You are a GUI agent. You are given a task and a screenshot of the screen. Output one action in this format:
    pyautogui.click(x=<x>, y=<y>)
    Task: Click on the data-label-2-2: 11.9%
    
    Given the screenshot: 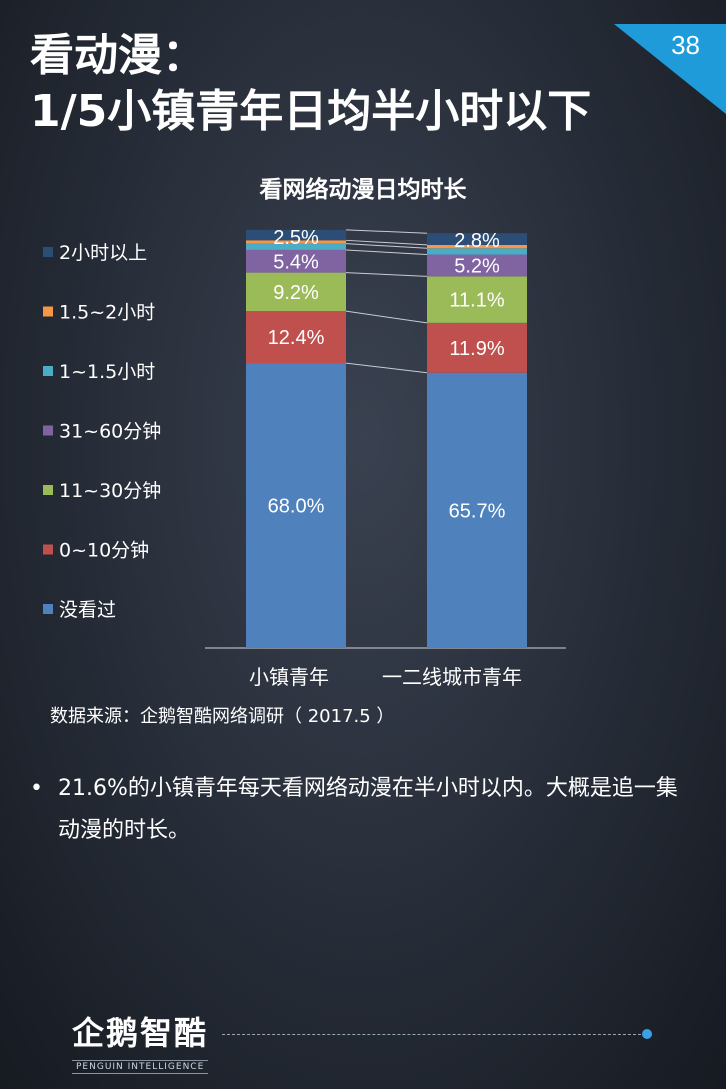 What is the action you would take?
    pyautogui.click(x=476, y=349)
    